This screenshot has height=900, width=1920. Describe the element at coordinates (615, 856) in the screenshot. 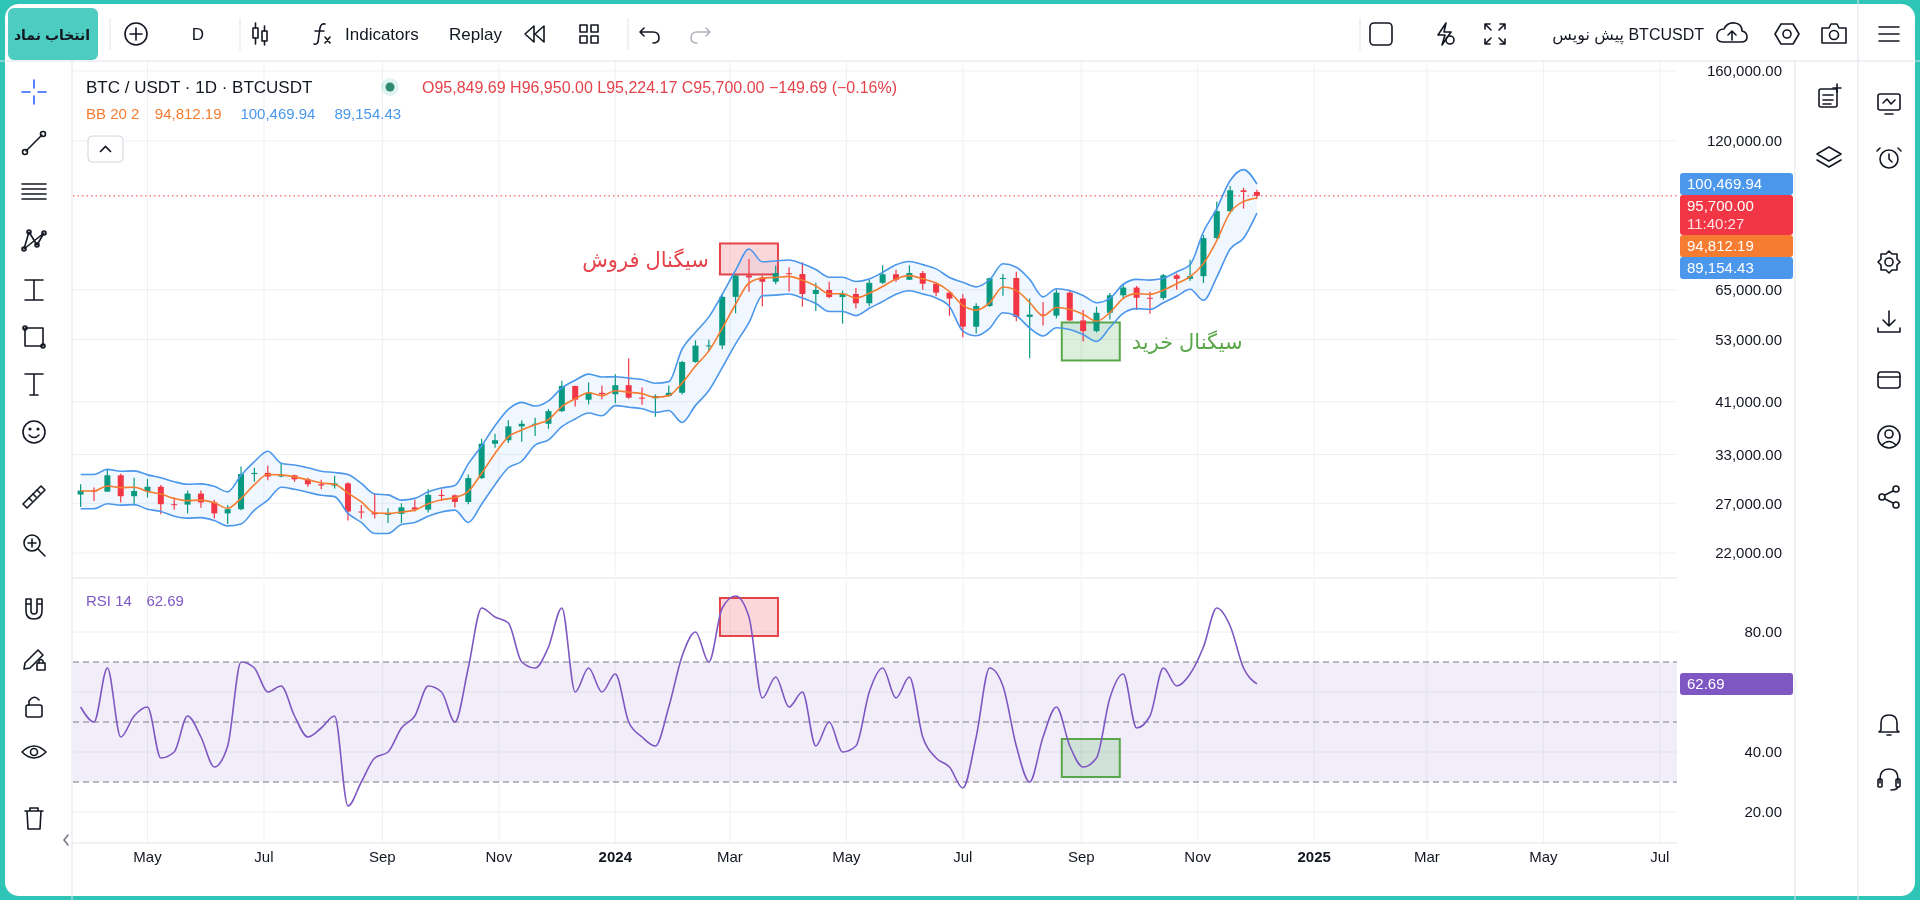

I see `x-tick-label: 2024` at that location.